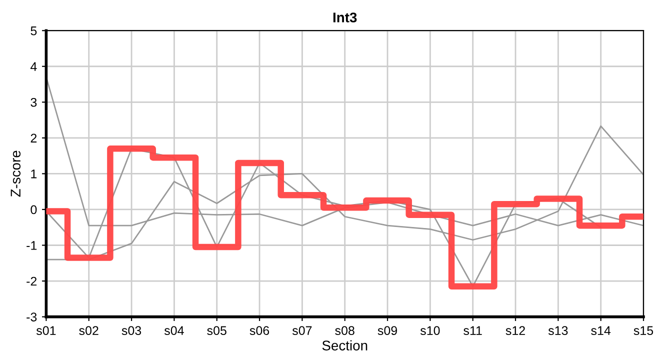 The image size is (660, 360). What do you see at coordinates (344, 331) in the screenshot?
I see `x-tick-label: s08` at bounding box center [344, 331].